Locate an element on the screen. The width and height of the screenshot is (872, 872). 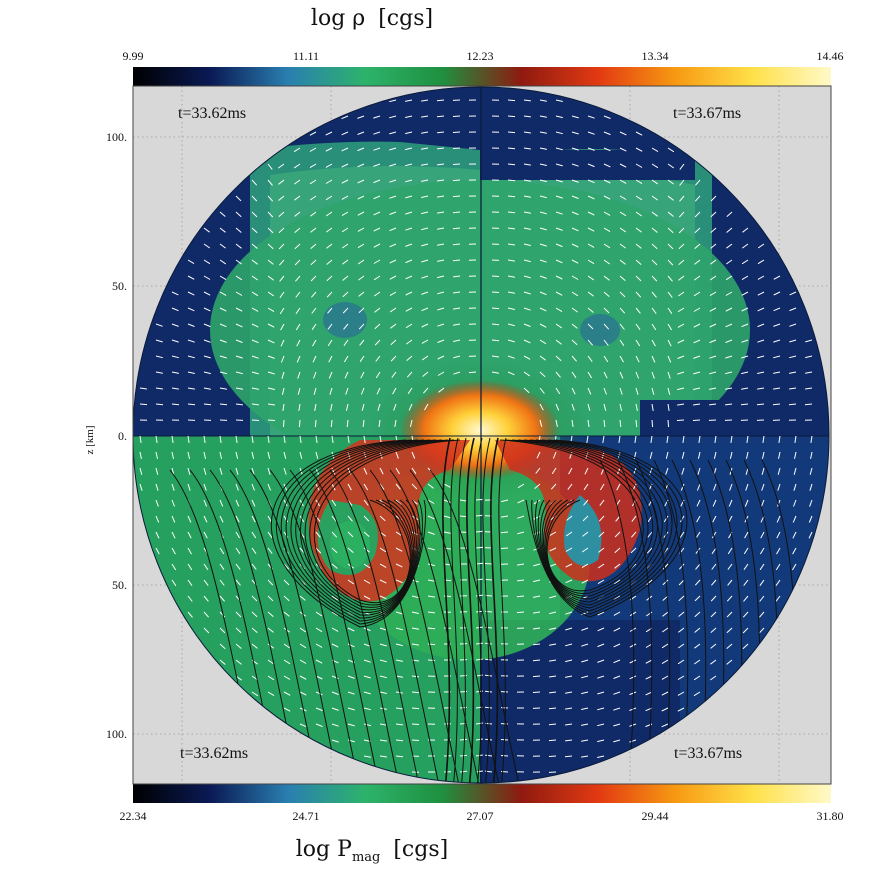
top-colorbar-tick: 9.99 is located at coordinates (133, 56).